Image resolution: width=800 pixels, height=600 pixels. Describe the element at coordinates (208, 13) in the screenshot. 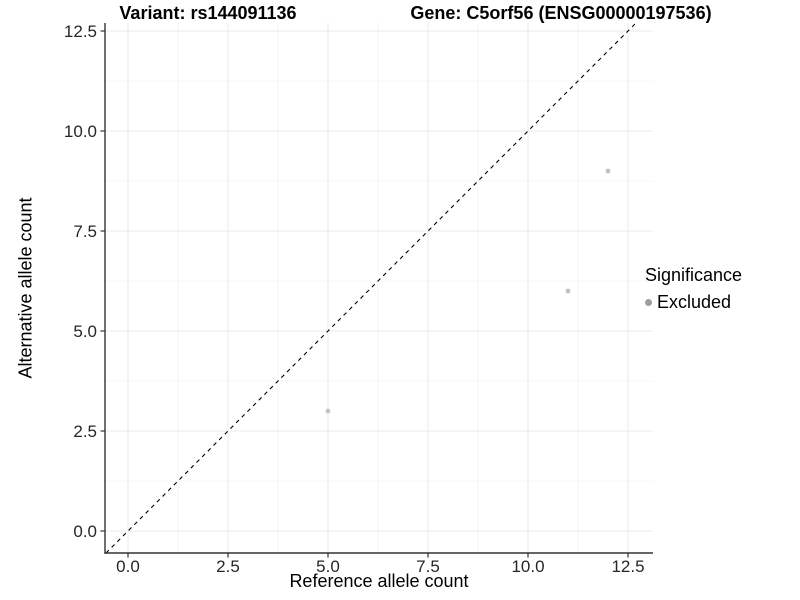

I see `plot-title-variant: Variant: rs144091136` at that location.